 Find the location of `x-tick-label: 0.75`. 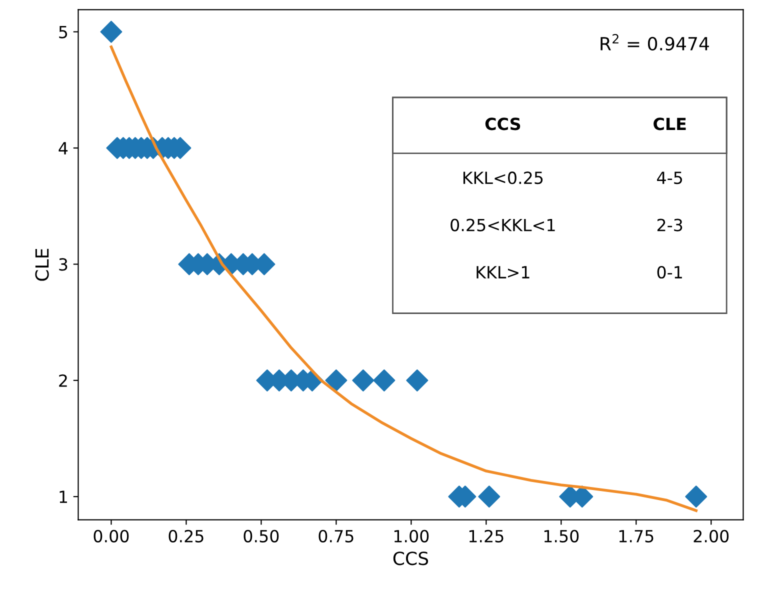

x-tick-label: 0.75 is located at coordinates (336, 536).